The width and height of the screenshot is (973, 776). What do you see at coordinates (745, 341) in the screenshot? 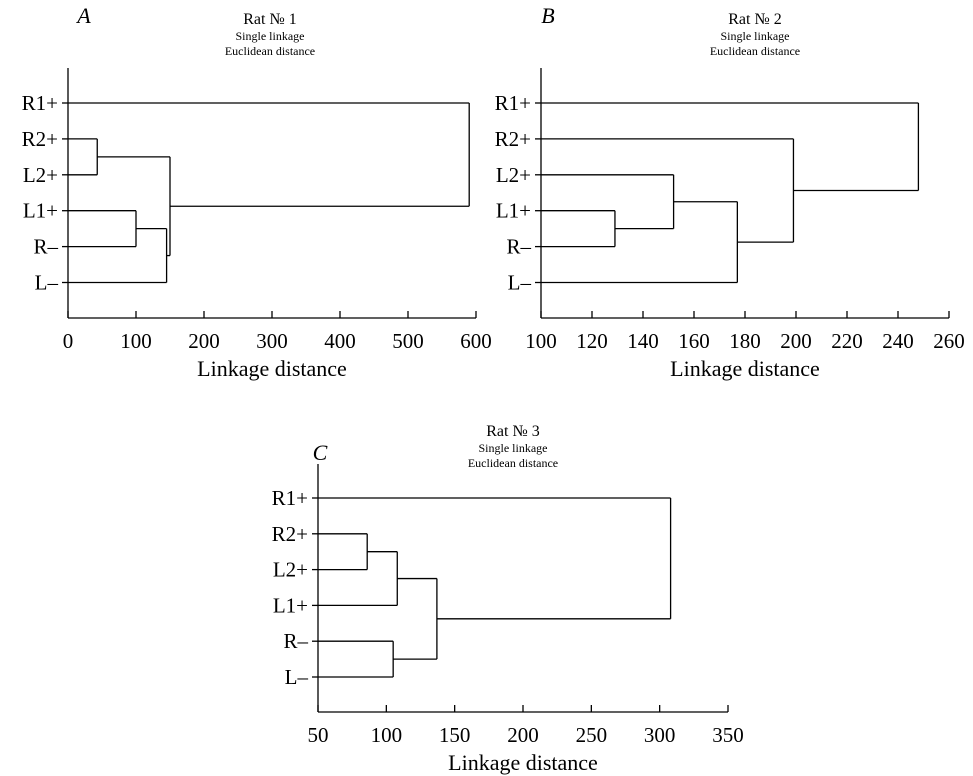
I see `x-tick-label: 180` at bounding box center [745, 341].